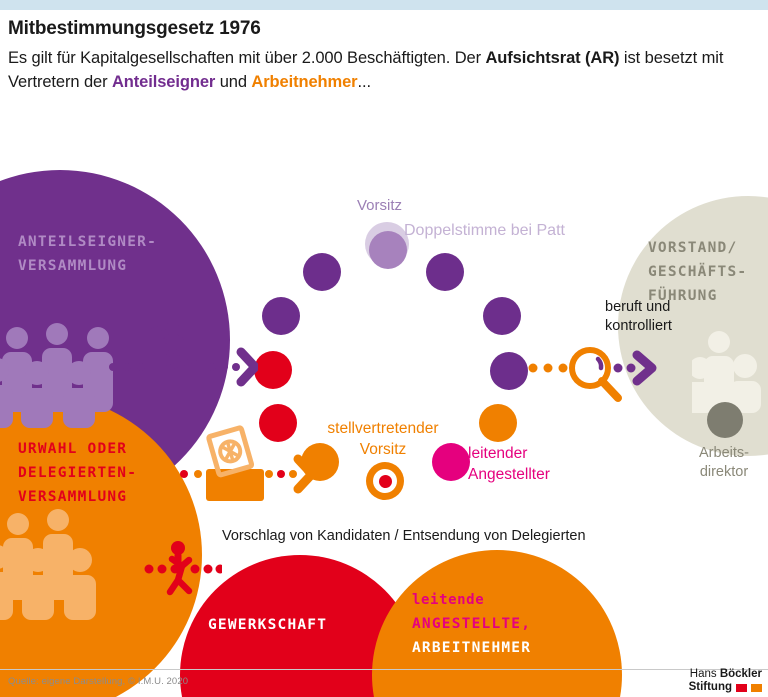  I want to click on logo-boeckler: Böckler, so click(740, 674).